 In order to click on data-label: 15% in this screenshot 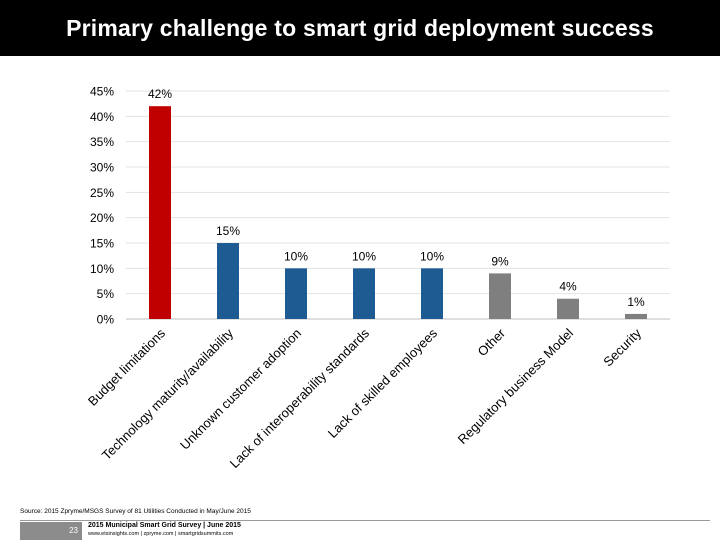, I will do `click(228, 231)`.